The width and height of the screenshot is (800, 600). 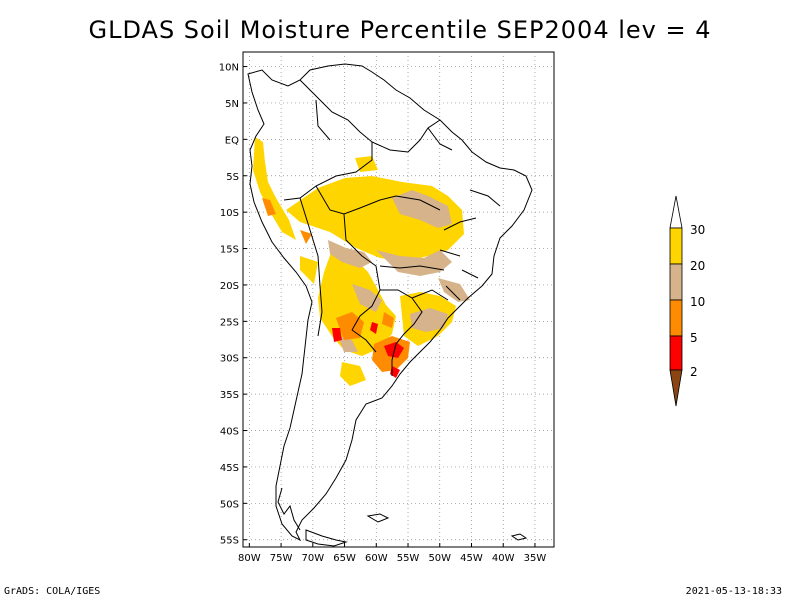 What do you see at coordinates (281, 558) in the screenshot?
I see `lon-tick-label: 75W` at bounding box center [281, 558].